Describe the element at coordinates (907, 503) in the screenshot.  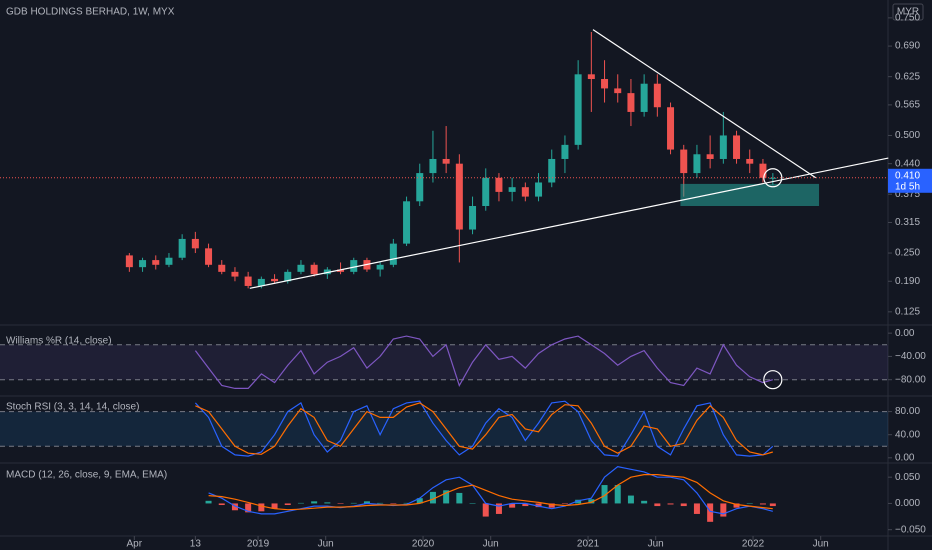
I see `y-tick-label: 0.000` at that location.